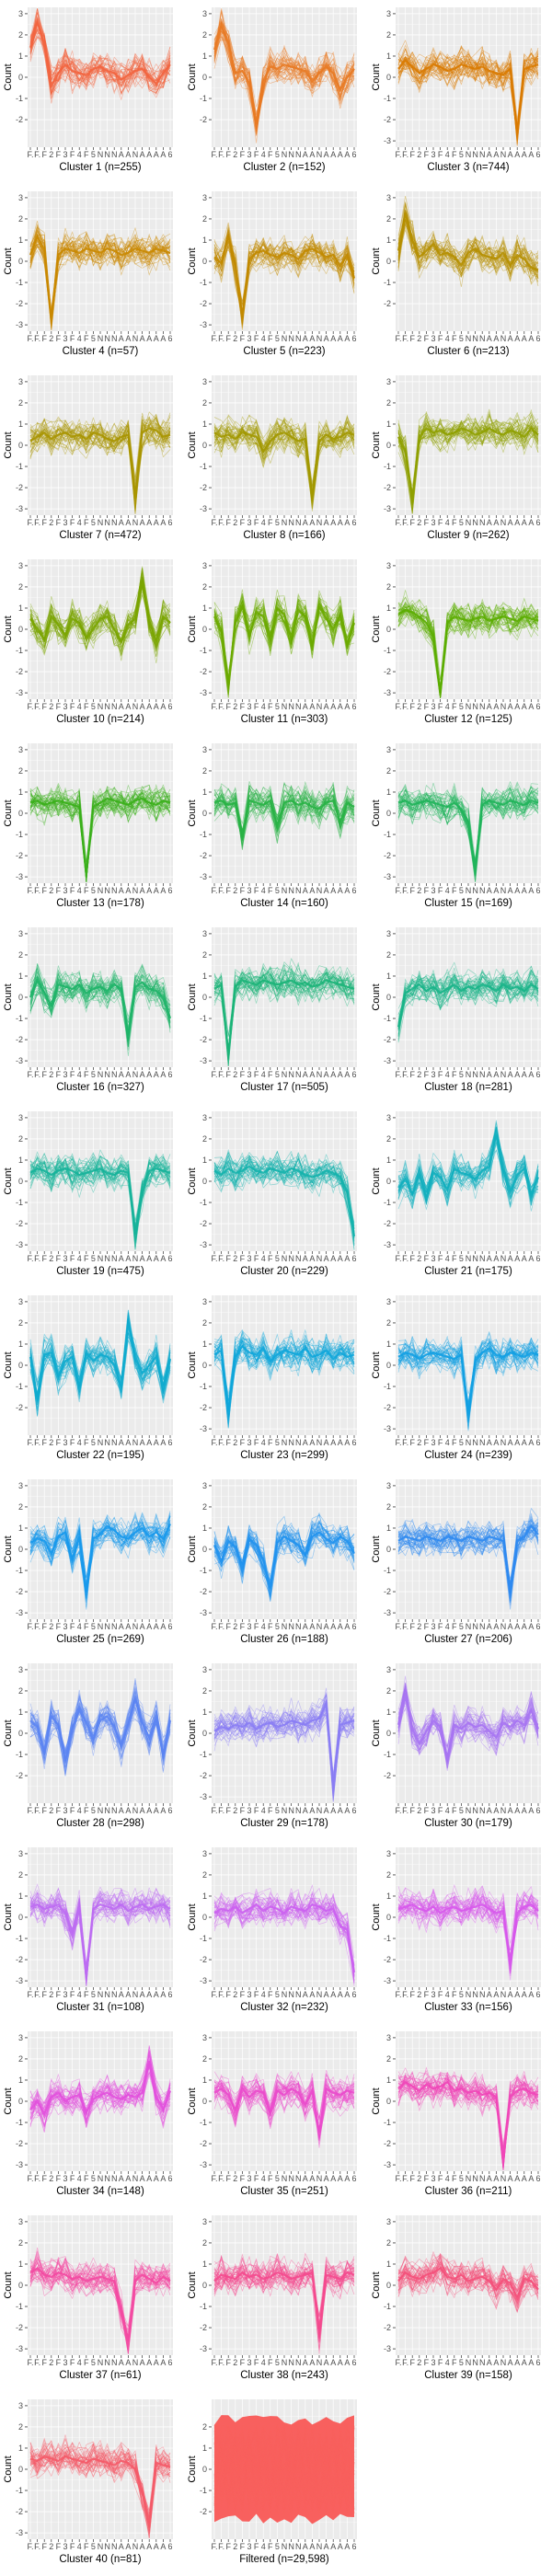  What do you see at coordinates (235, 154) in the screenshot?
I see `x-tick-label: 2` at bounding box center [235, 154].